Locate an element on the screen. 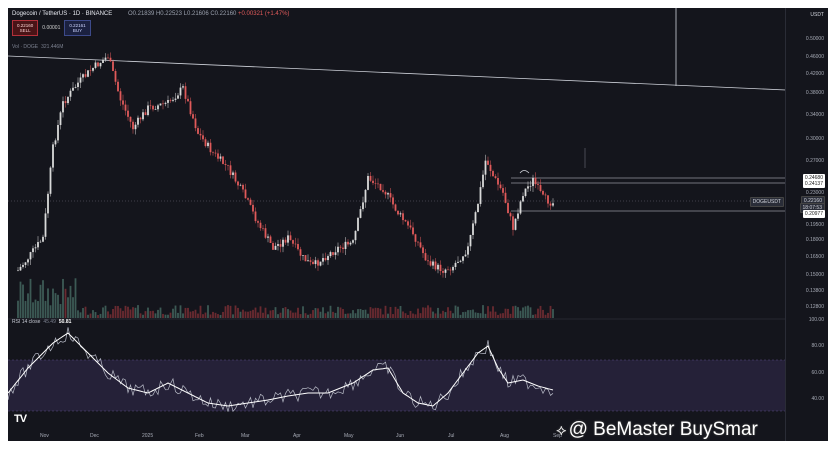 The width and height of the screenshot is (836, 457). sell-button: 0.22160 SELL is located at coordinates (25, 28).